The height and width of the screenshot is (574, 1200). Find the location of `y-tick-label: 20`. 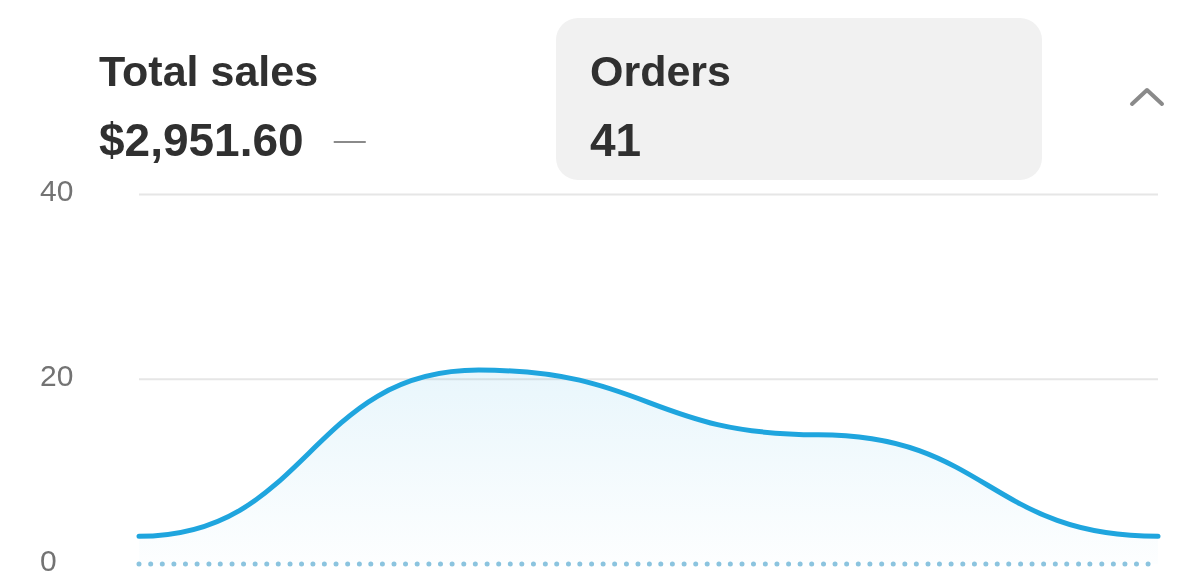

y-tick-label: 20 is located at coordinates (57, 375).